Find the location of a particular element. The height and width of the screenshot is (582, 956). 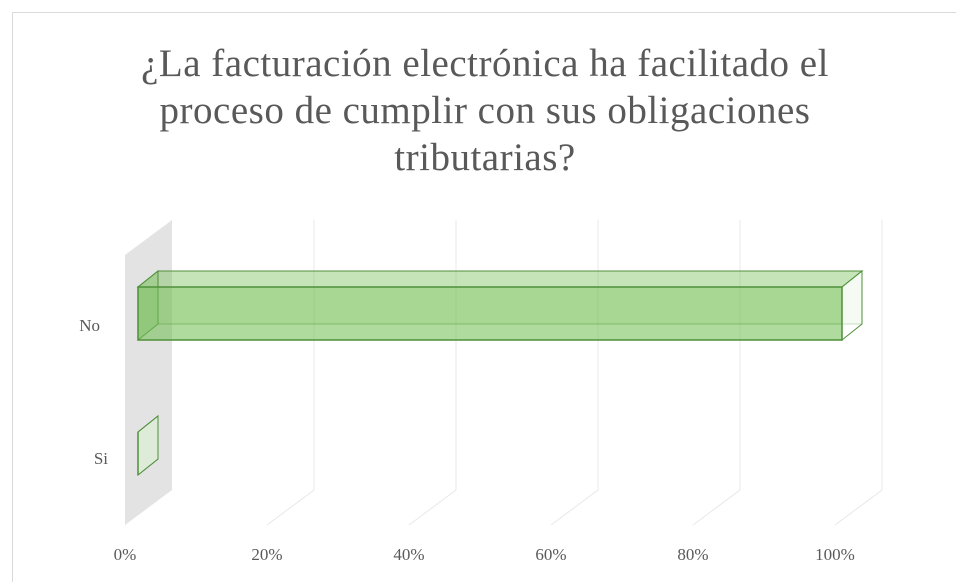

y-tick-label: Si is located at coordinates (101, 458).